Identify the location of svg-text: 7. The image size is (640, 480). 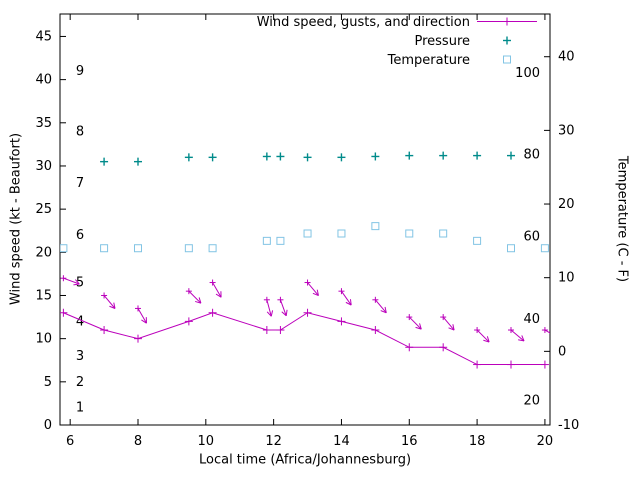
(80, 183).